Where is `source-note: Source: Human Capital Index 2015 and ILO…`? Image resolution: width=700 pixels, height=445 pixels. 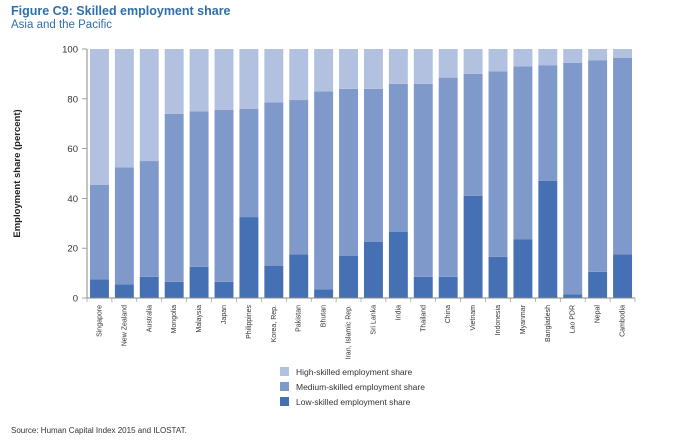
source-note: Source: Human Capital Index 2015 and ILO… is located at coordinates (99, 430).